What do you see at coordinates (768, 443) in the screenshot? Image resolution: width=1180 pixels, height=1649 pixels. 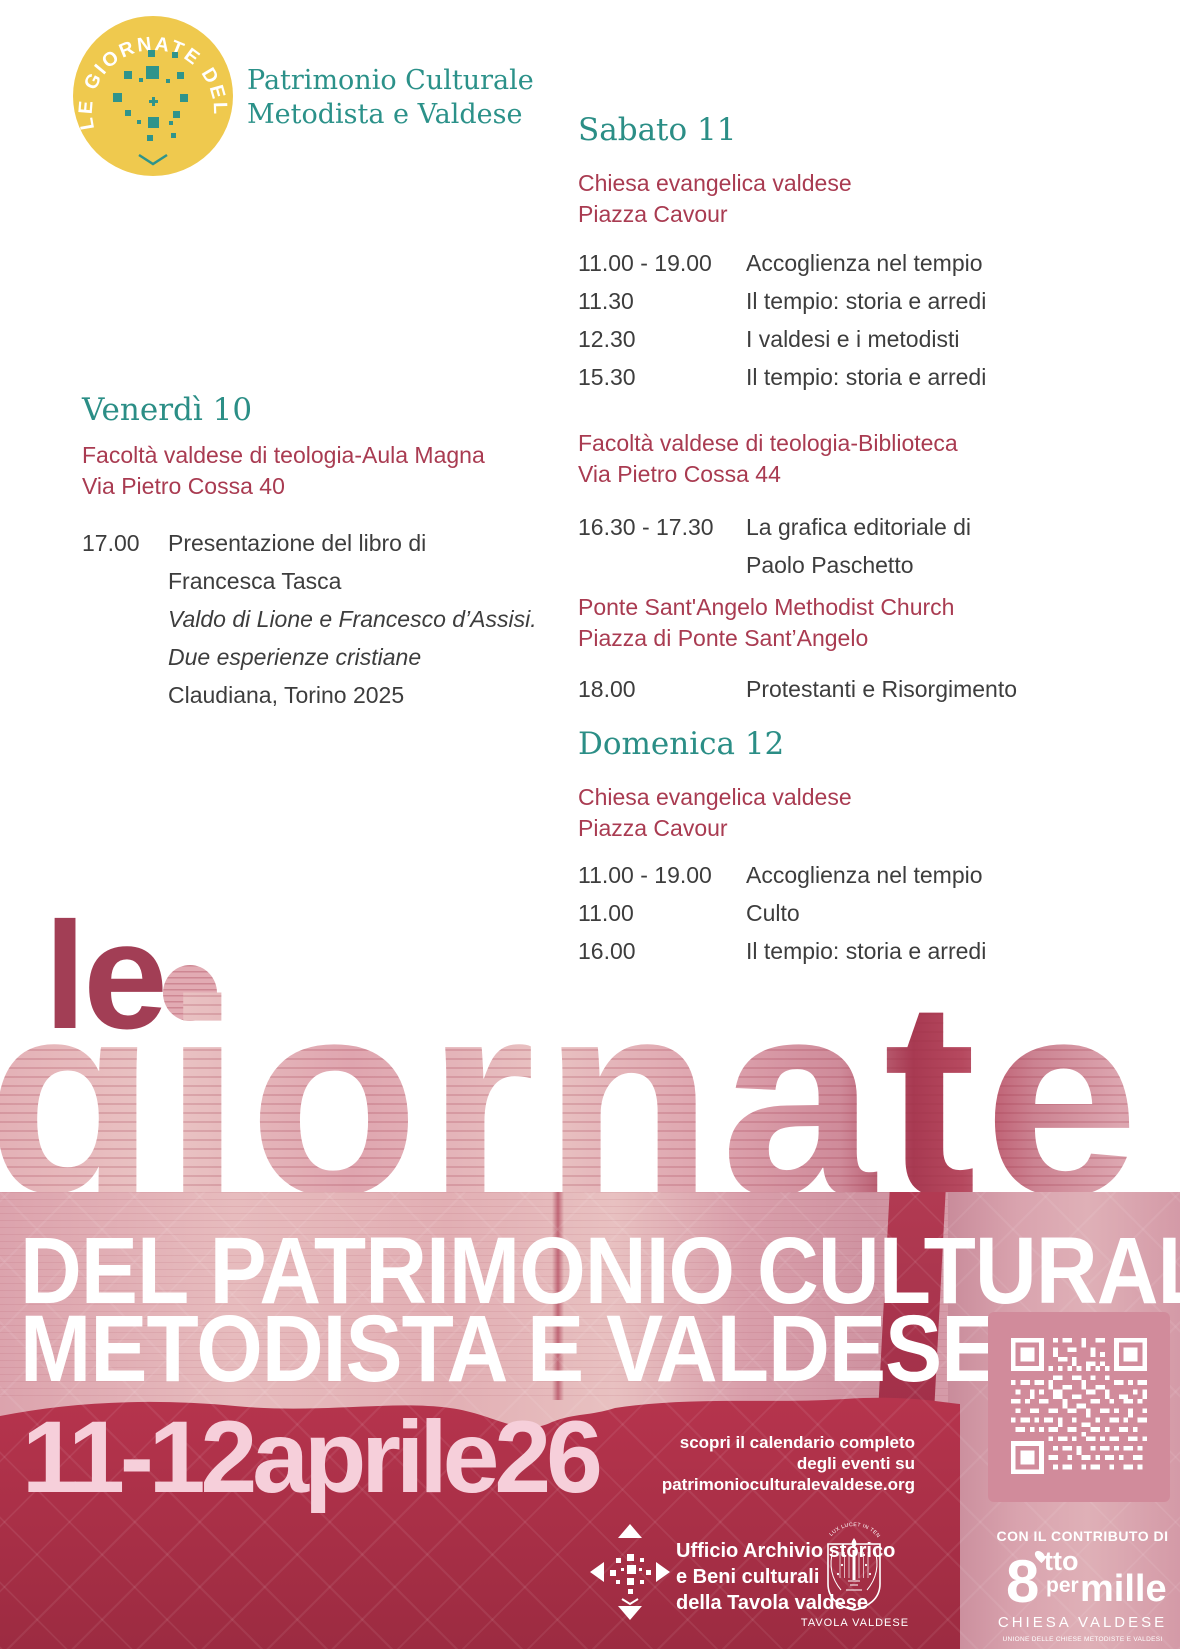 I see `venue-line: Facoltà valdese di teologia-Biblioteca` at bounding box center [768, 443].